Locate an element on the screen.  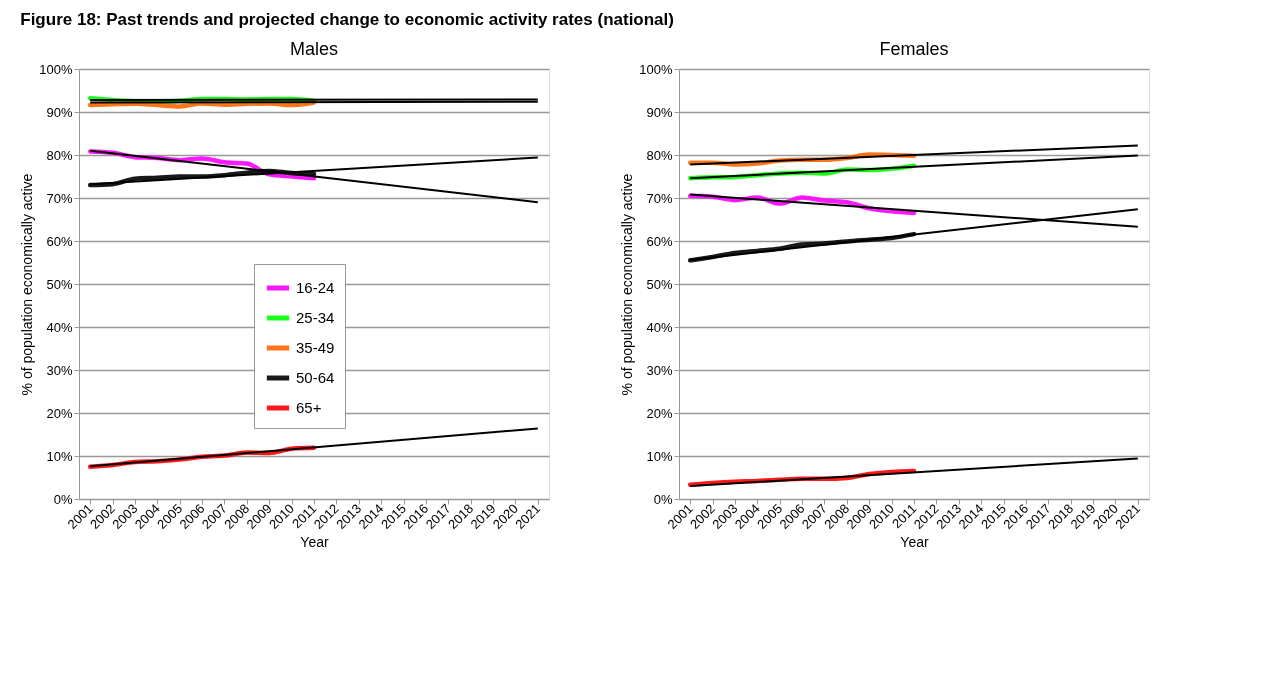
legend-label: 35-49 is located at coordinates (315, 347).